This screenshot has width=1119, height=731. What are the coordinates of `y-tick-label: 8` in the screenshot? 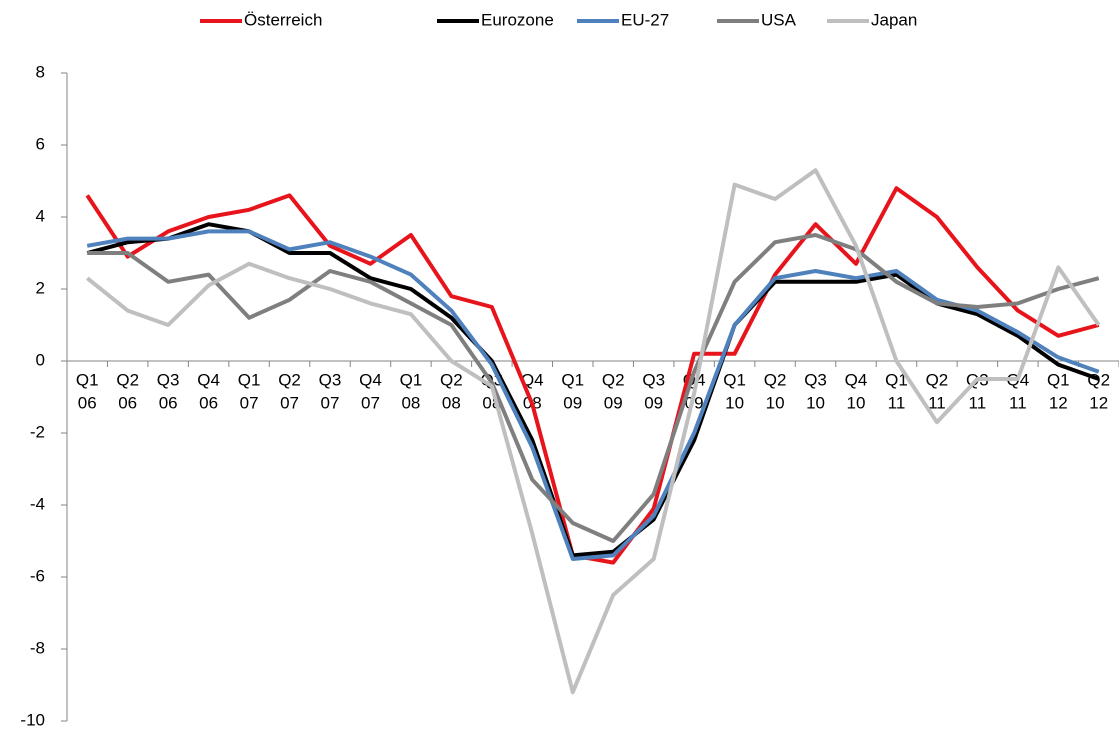 It's located at (40, 71).